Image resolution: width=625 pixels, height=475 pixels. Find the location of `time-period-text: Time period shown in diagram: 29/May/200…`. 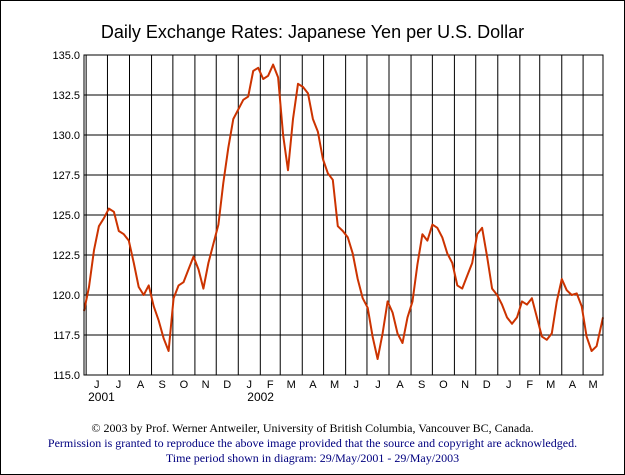

time-period-text: Time period shown in diagram: 29/May/200… is located at coordinates (312, 458).